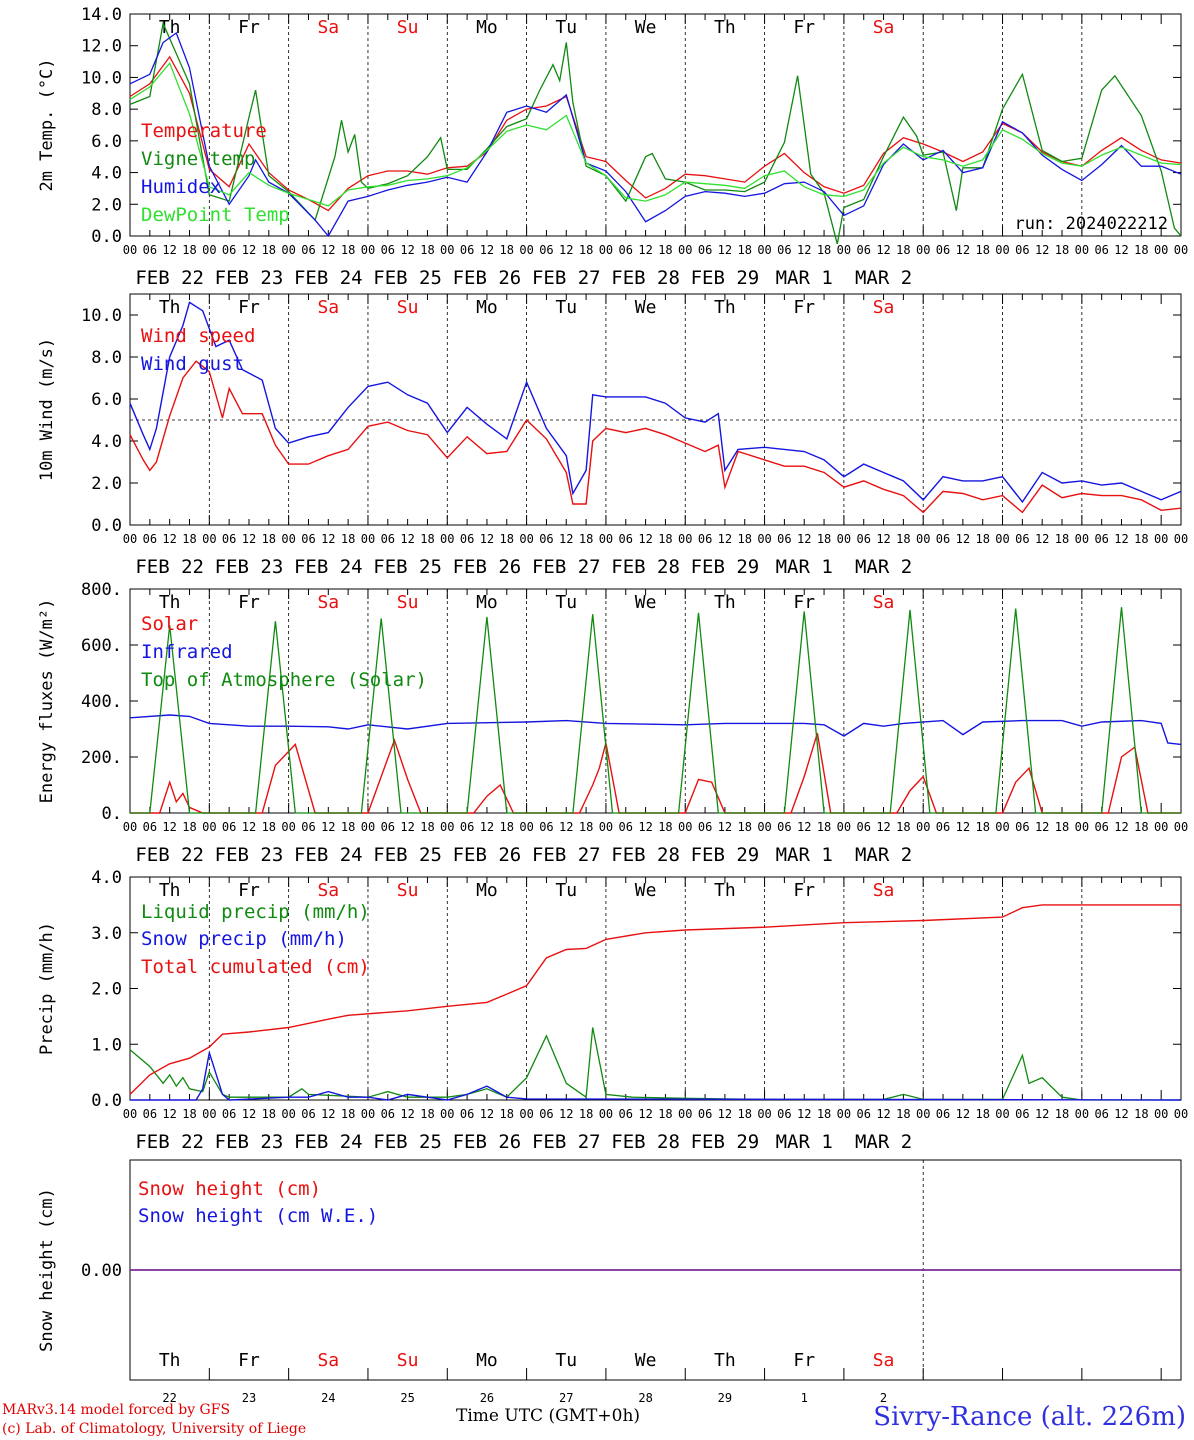 This screenshot has height=1440, width=1194. What do you see at coordinates (804, 567) in the screenshot?
I see `date-label: MAR 1` at bounding box center [804, 567].